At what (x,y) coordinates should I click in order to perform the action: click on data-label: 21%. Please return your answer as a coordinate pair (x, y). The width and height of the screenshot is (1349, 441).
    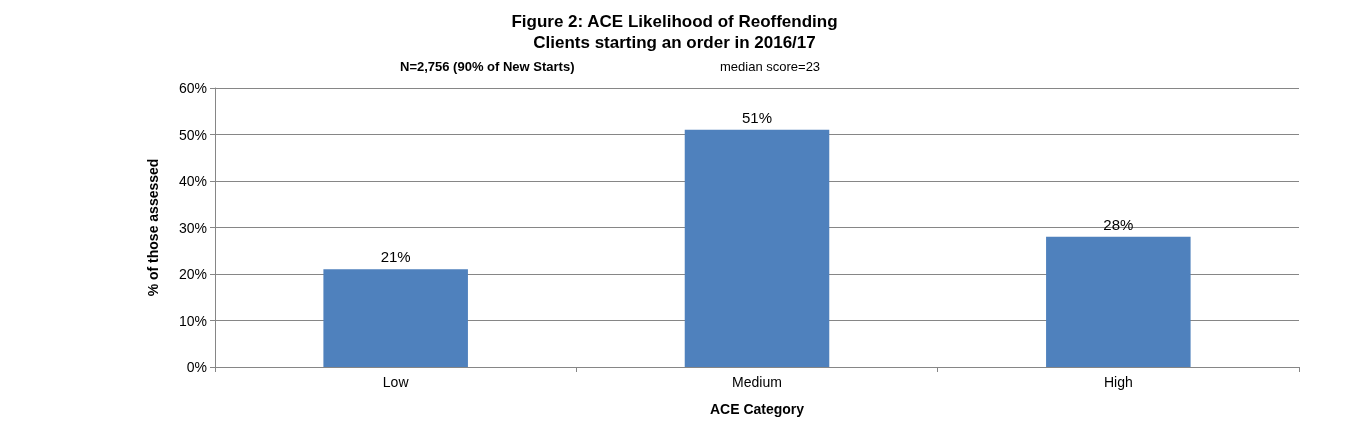
    Looking at the image, I should click on (395, 257).